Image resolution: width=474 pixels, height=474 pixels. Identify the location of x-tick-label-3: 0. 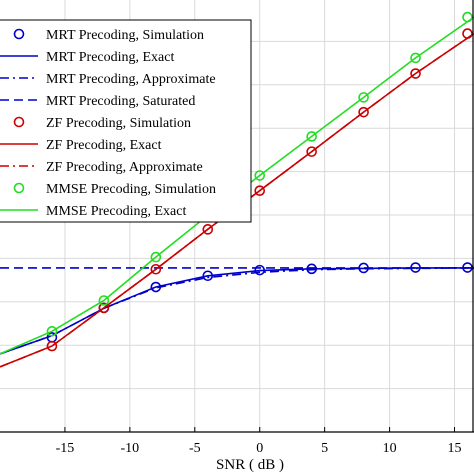
(259, 448).